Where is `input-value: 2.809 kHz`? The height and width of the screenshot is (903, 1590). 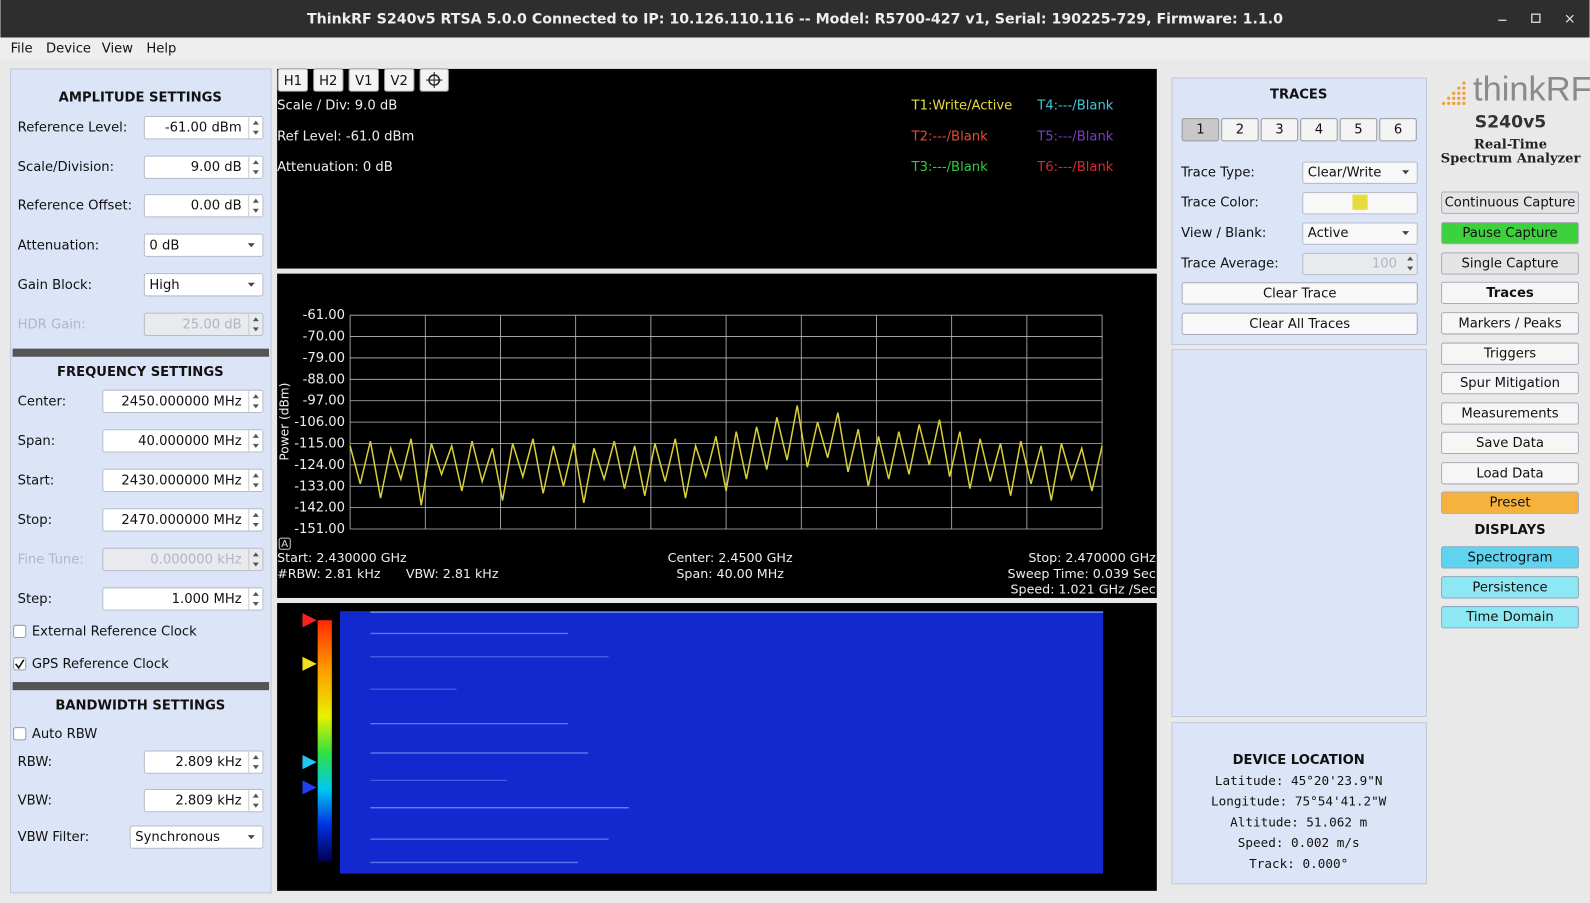 input-value: 2.809 kHz is located at coordinates (208, 762).